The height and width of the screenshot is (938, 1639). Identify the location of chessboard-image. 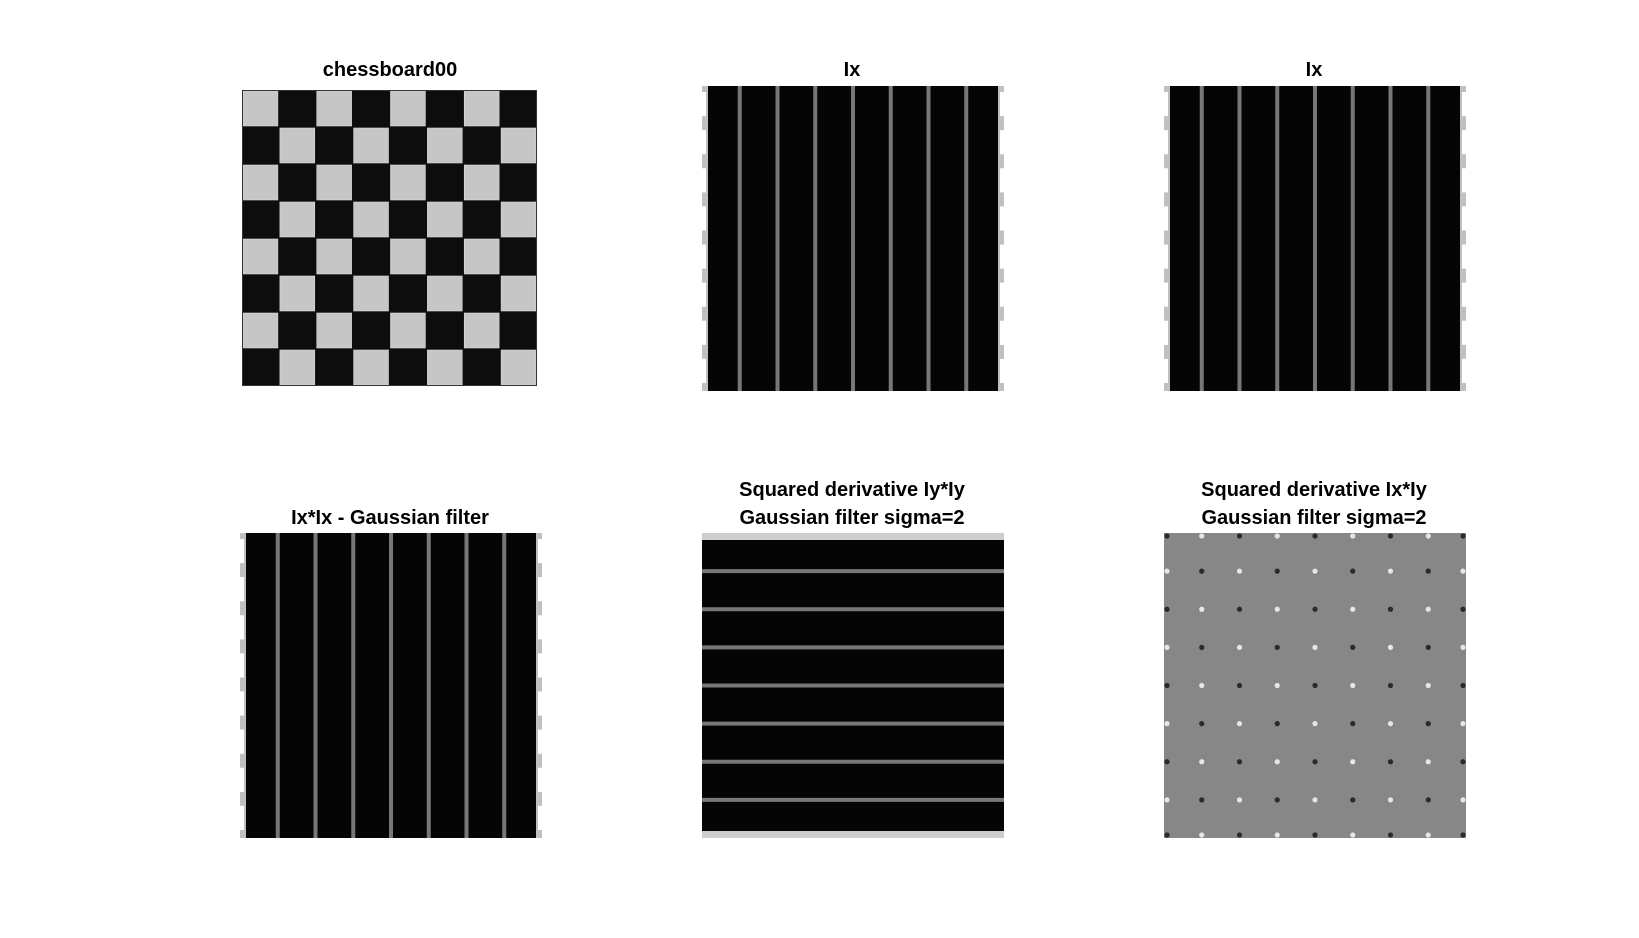
(389, 238).